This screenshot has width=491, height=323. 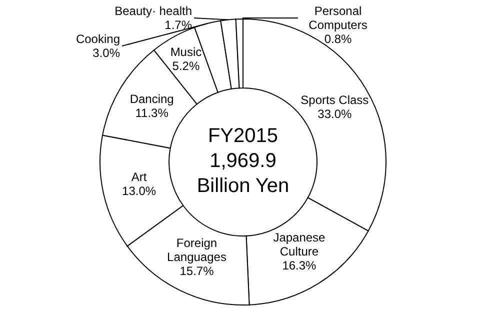 I want to click on slice-label: Music, so click(x=186, y=52).